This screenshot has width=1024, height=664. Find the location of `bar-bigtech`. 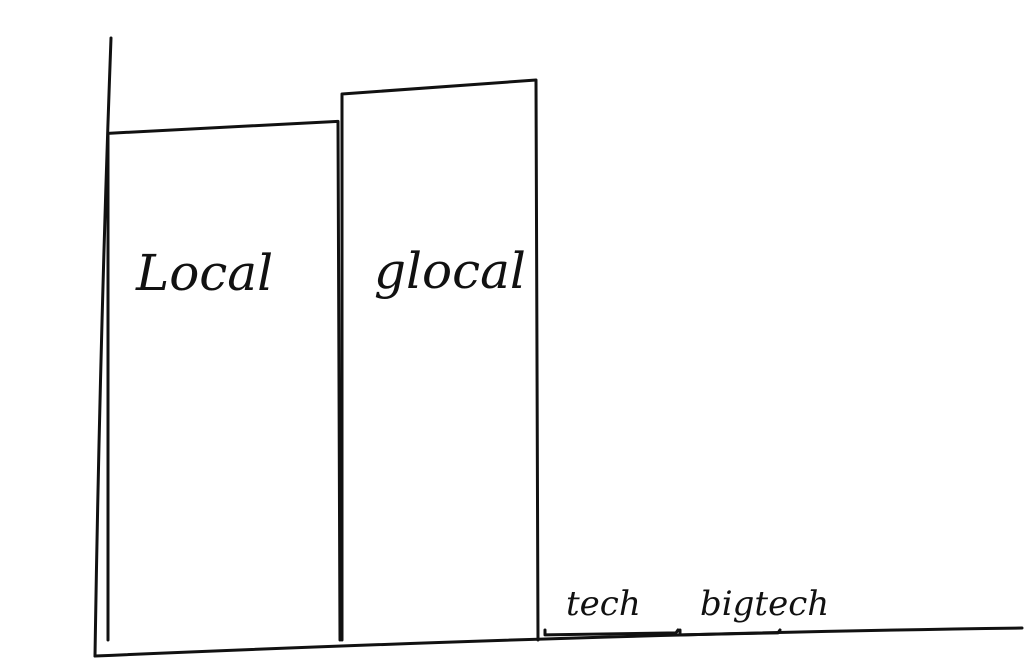

bar-bigtech is located at coordinates (730, 632).